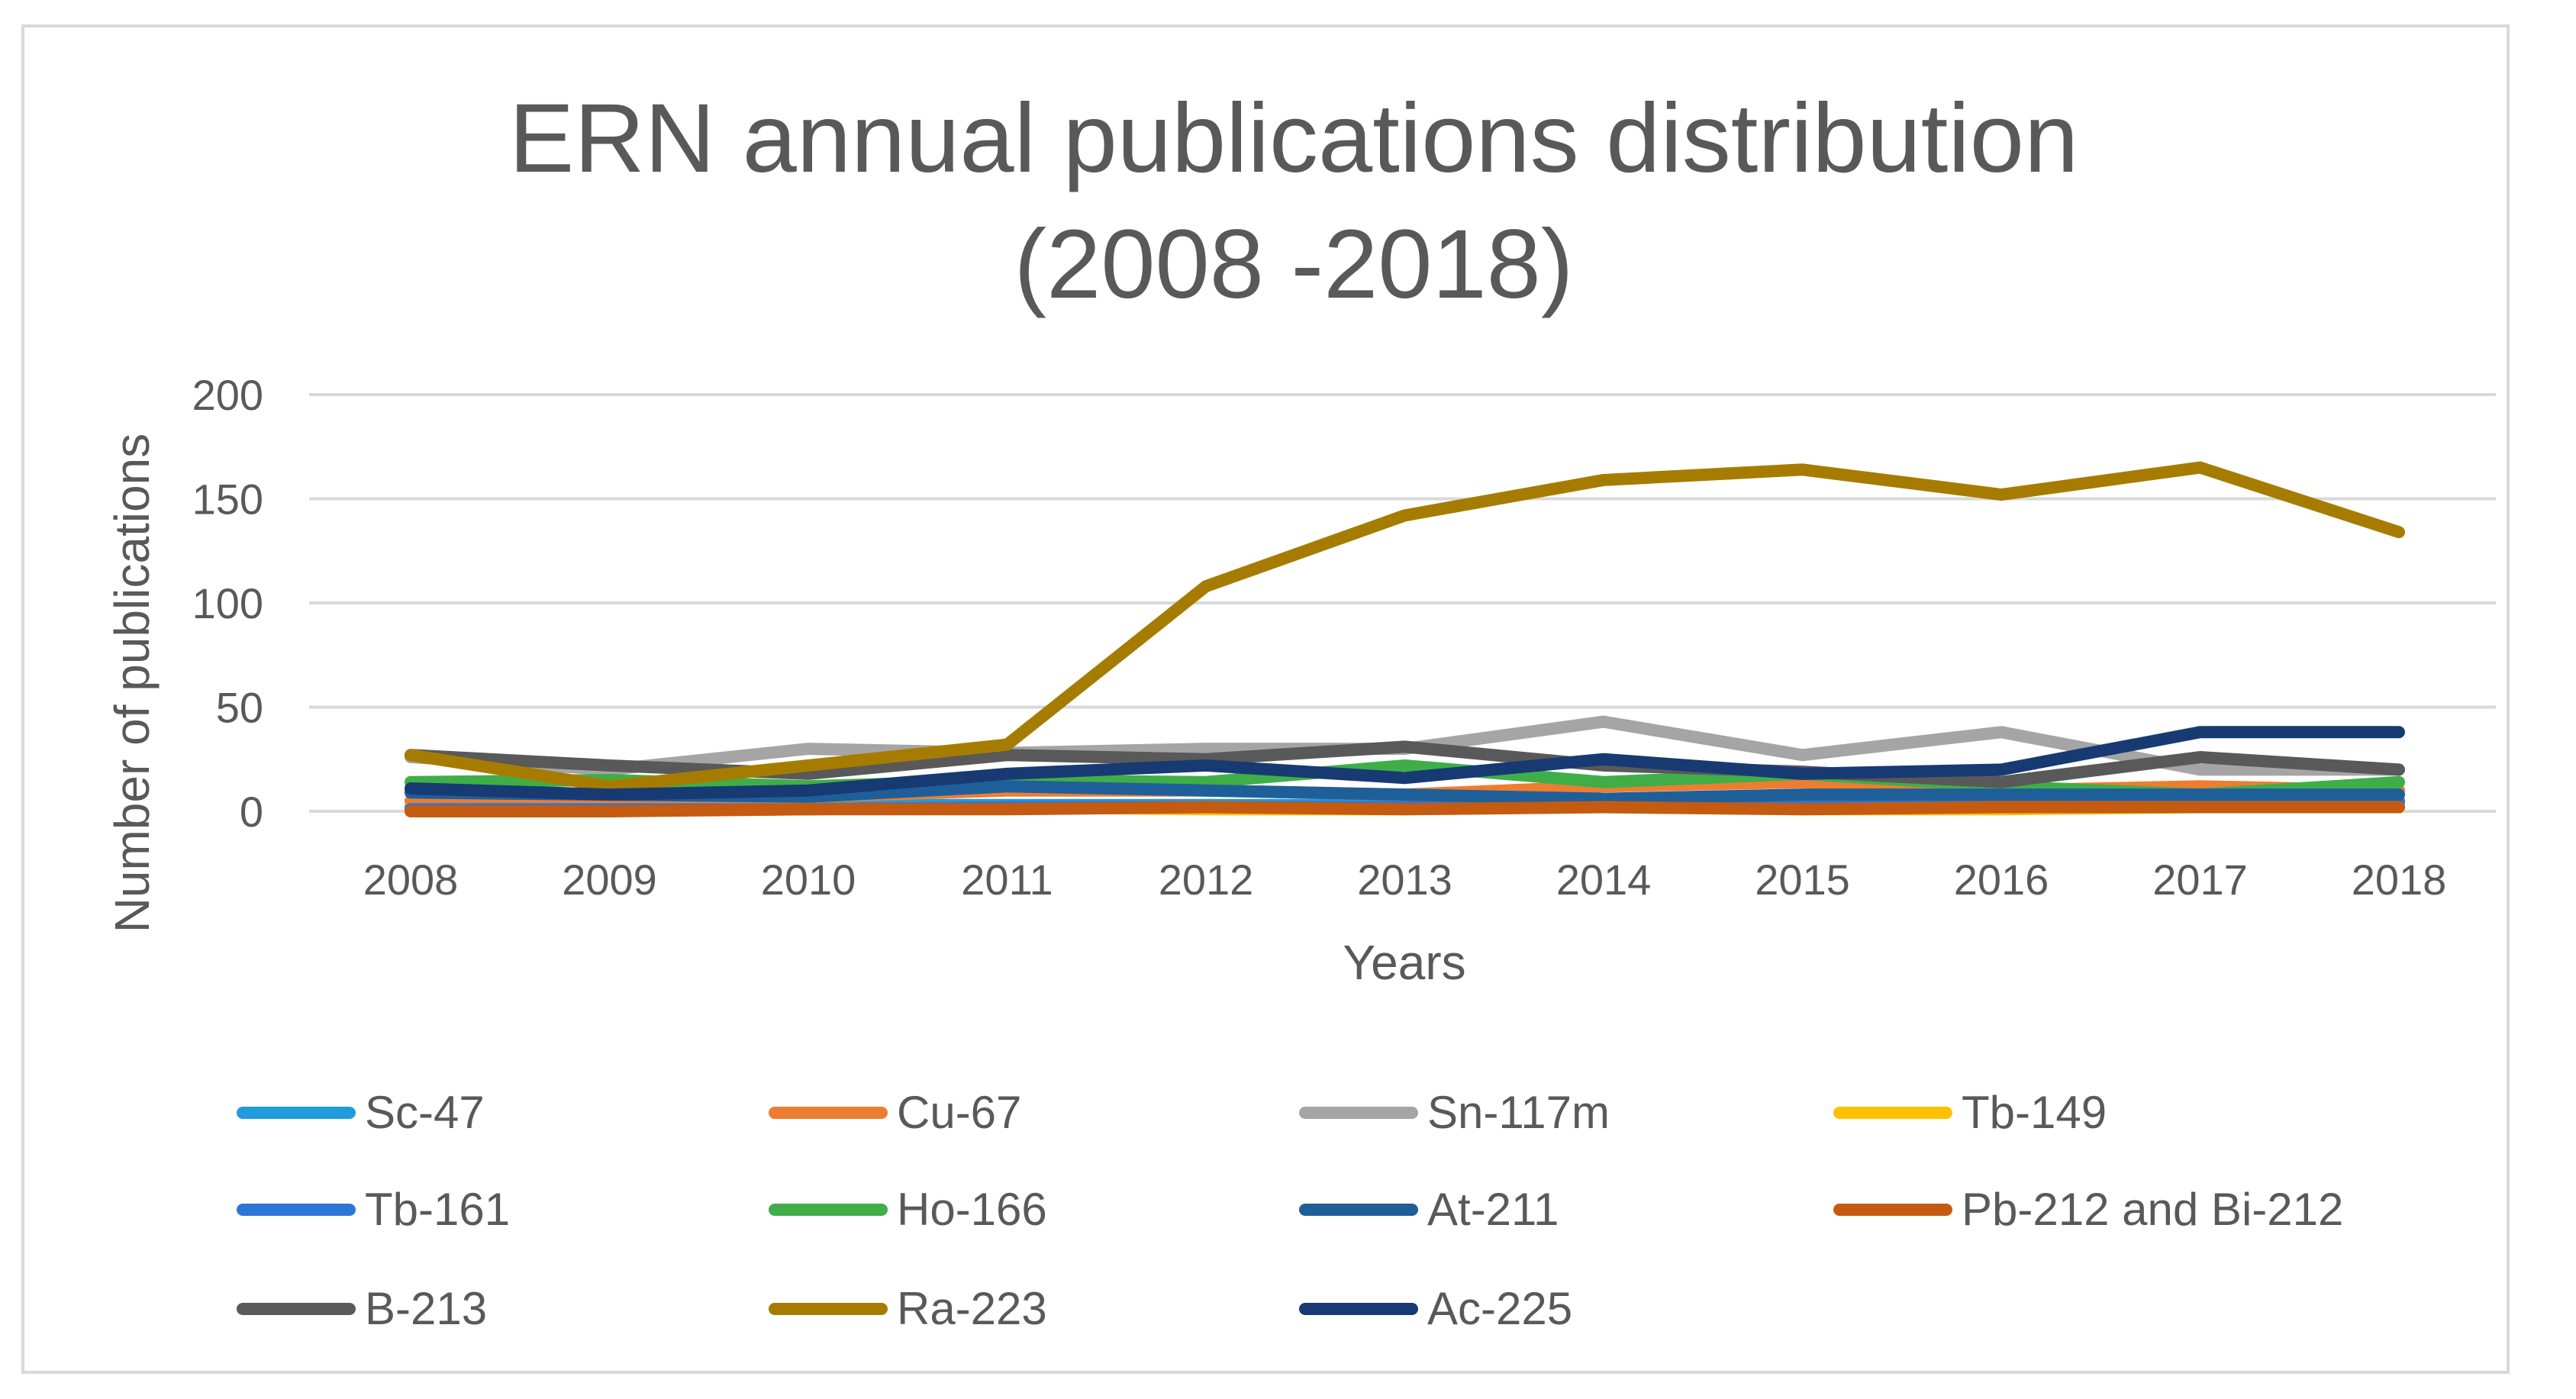  I want to click on x-tick-label: 2008, so click(411, 880).